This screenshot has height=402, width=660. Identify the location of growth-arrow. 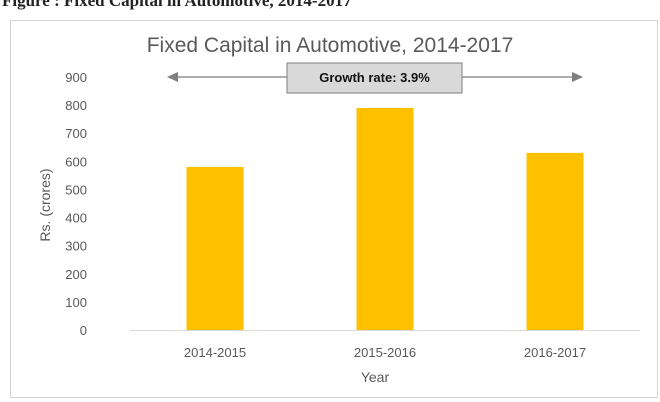
(375, 77).